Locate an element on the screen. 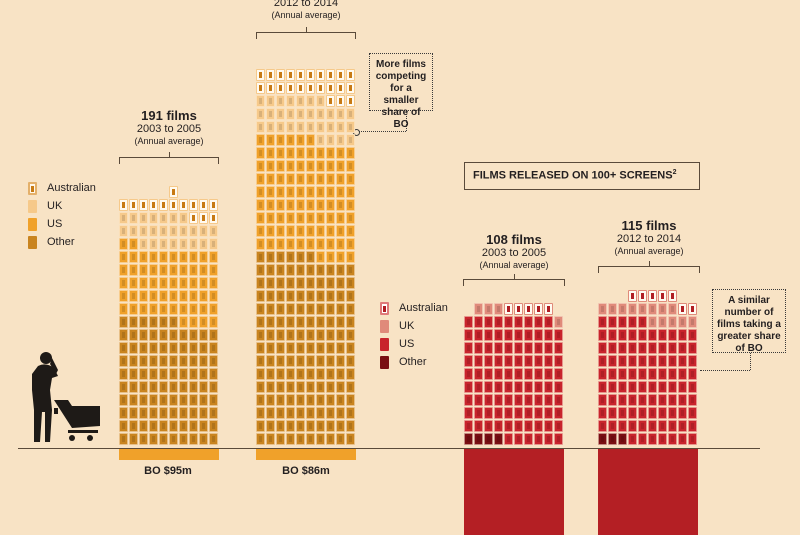 The height and width of the screenshot is (535, 800). bracket is located at coordinates (514, 280).